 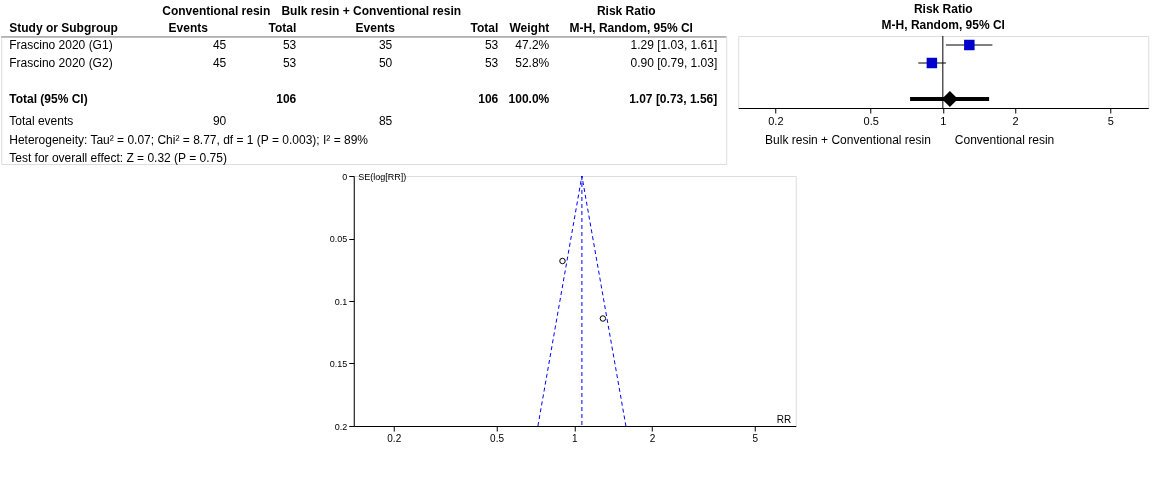 I want to click on text: 100.0%, so click(x=529, y=99).